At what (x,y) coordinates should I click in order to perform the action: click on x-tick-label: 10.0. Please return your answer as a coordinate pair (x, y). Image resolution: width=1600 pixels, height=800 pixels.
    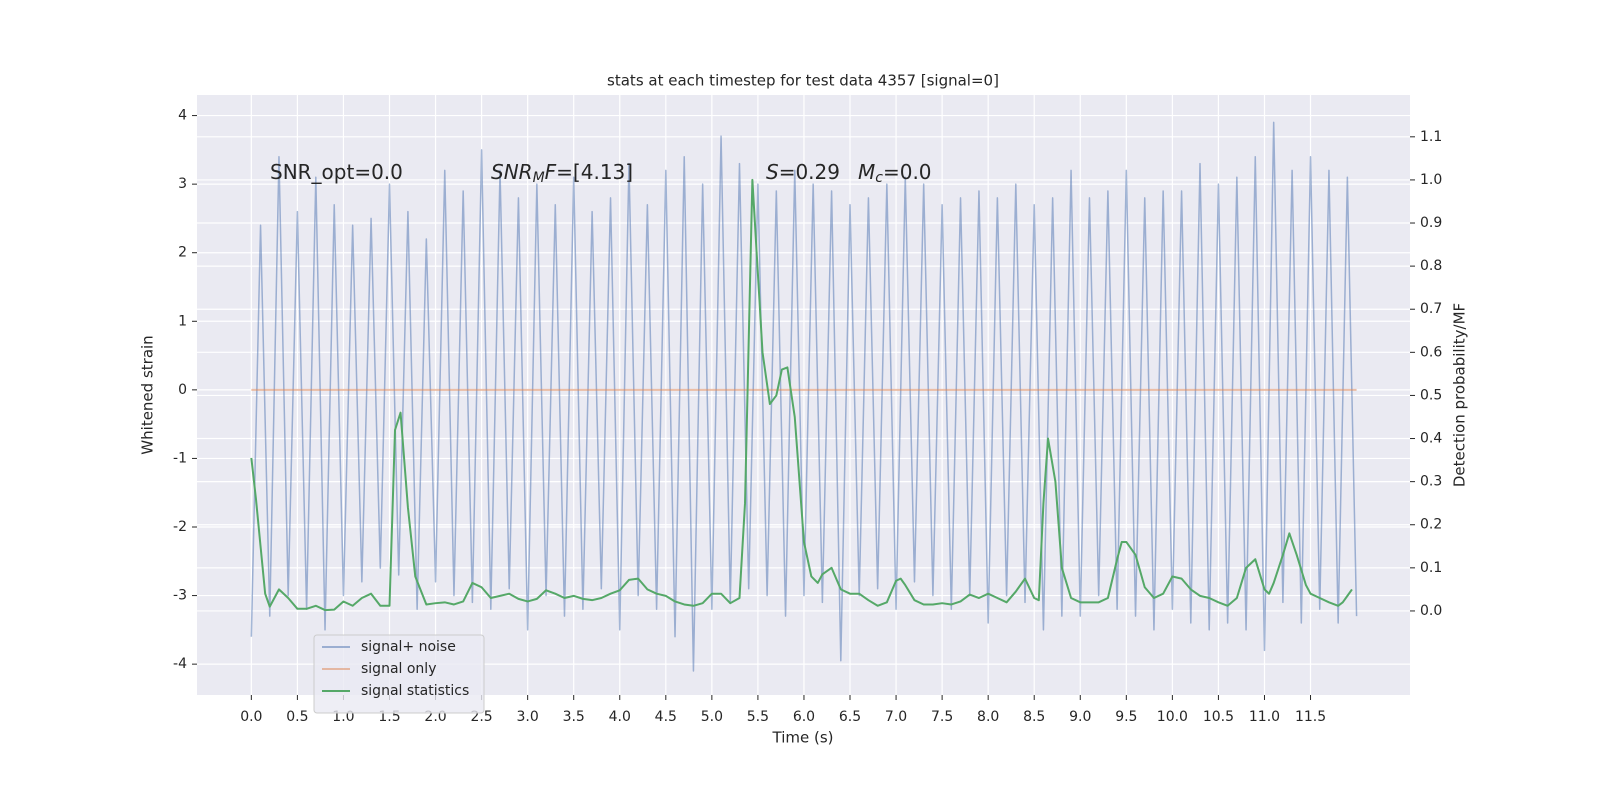
    Looking at the image, I should click on (1172, 717).